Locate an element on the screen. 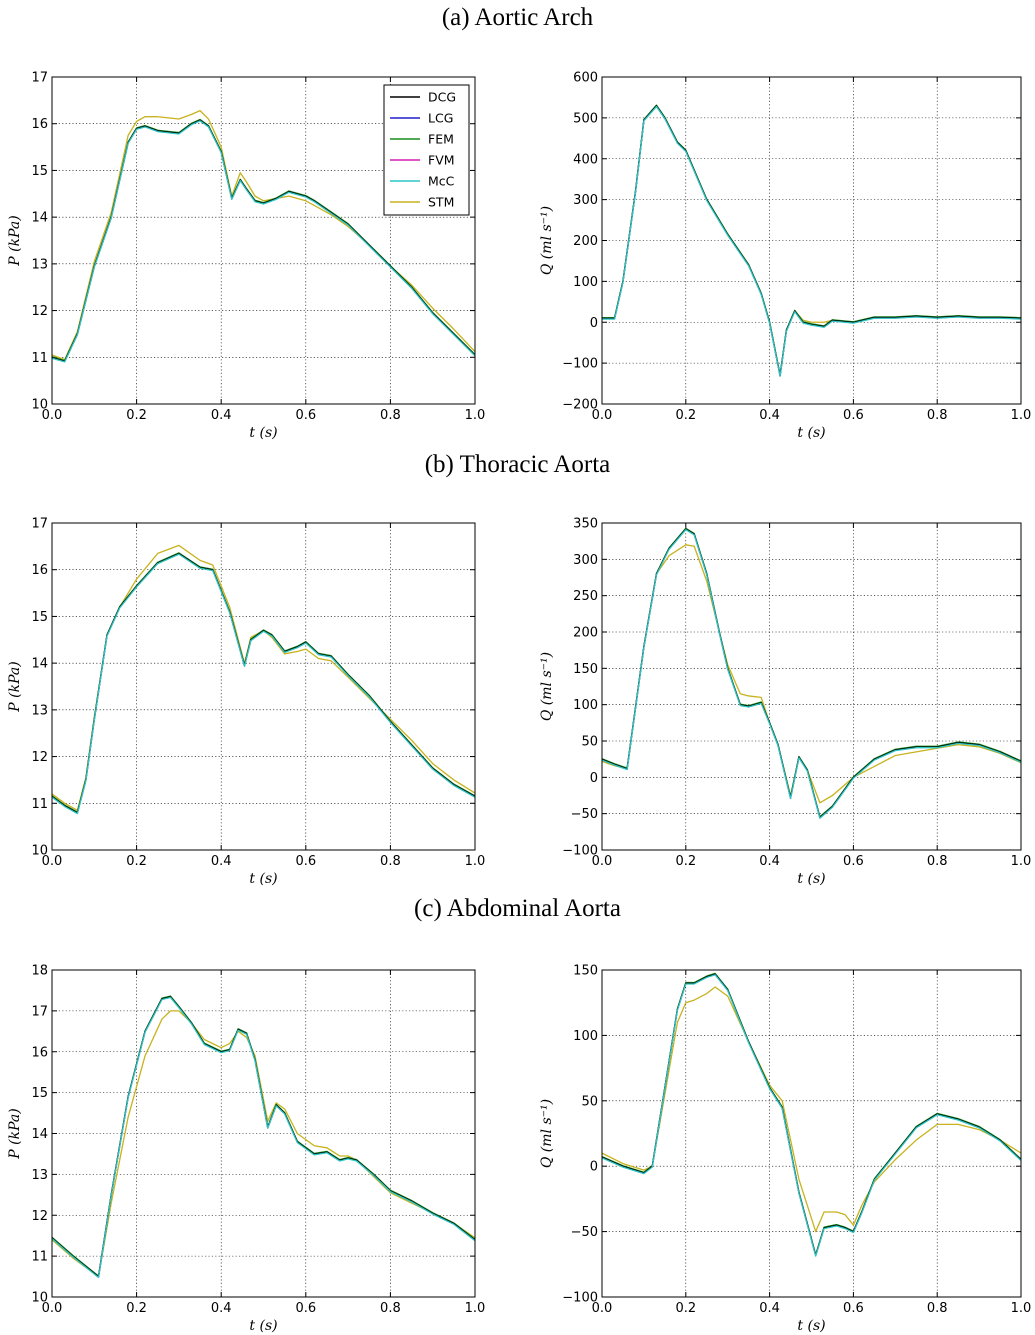  y-tick-label: 150 is located at coordinates (585, 669).